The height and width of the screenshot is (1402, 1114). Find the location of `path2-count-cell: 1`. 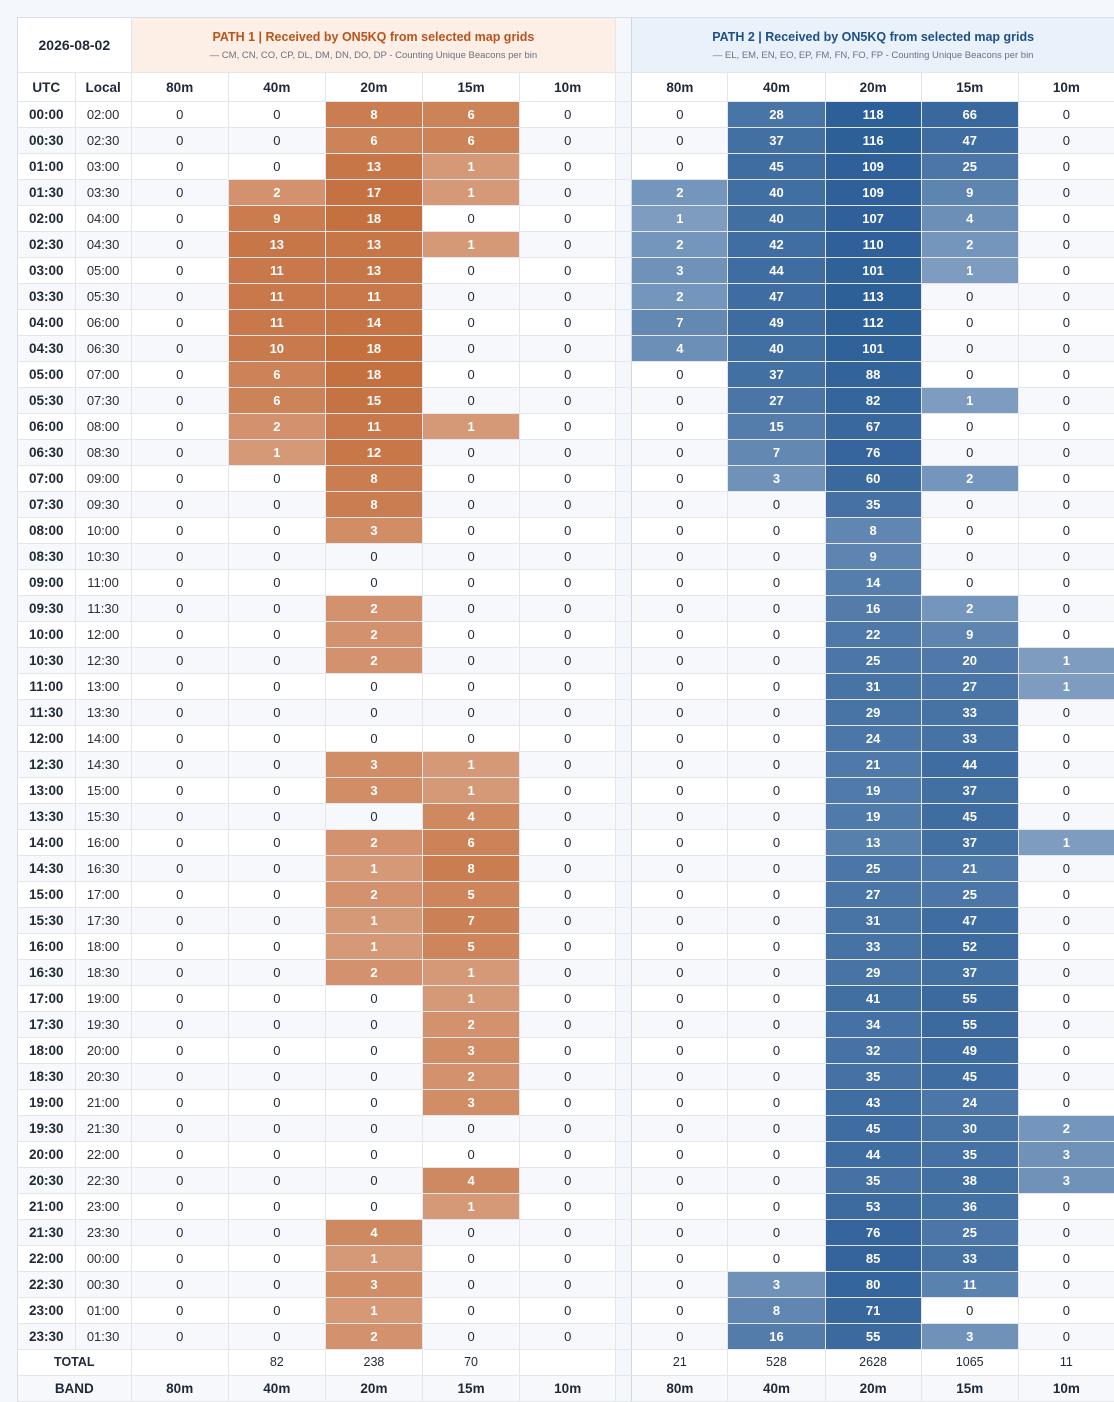

path2-count-cell: 1 is located at coordinates (1066, 686).